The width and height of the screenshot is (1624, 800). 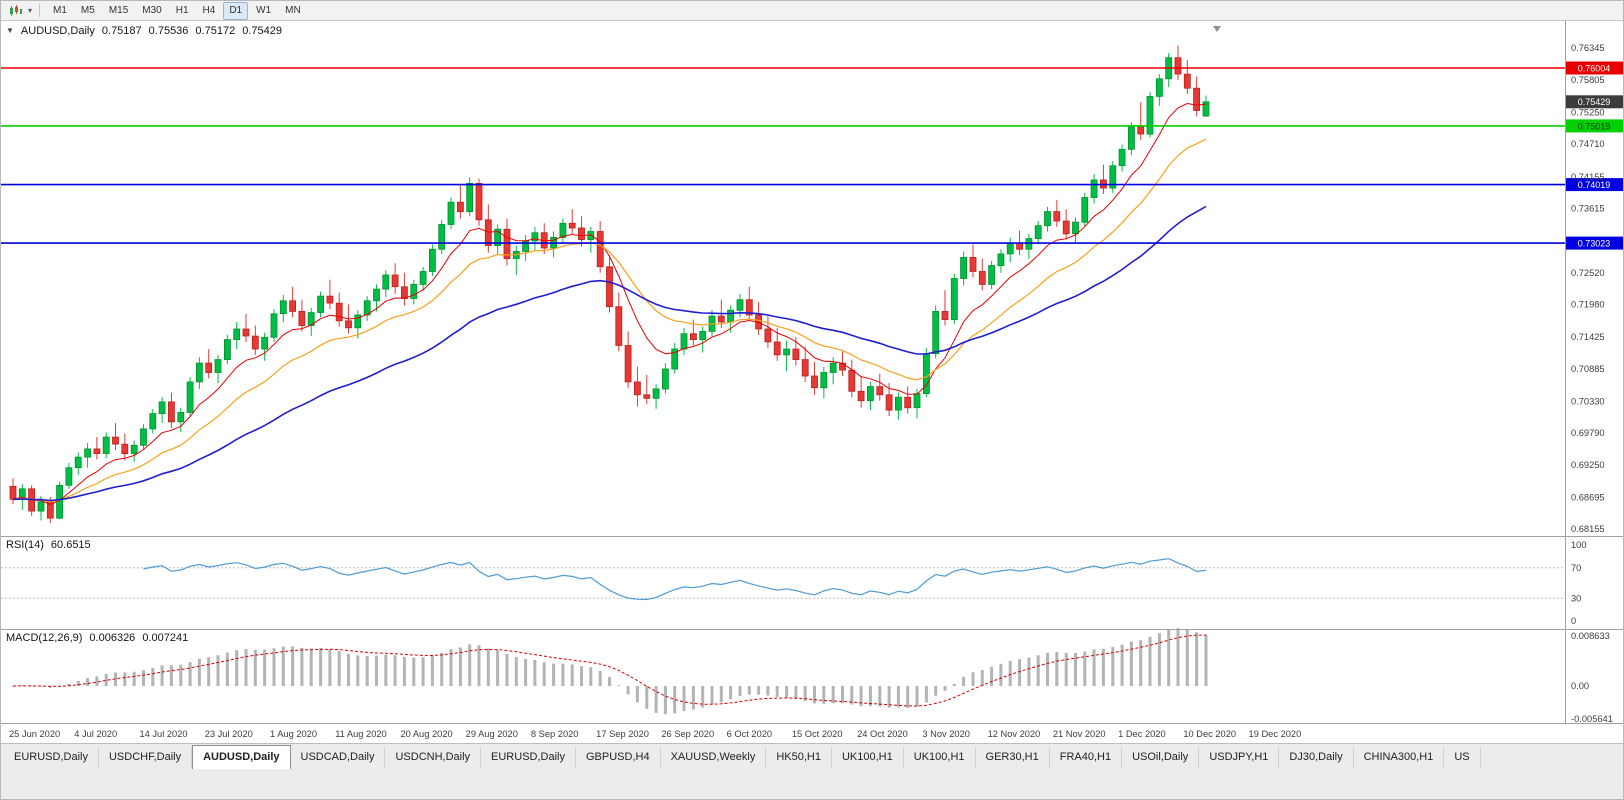 I want to click on price-line-badge-0.76004, so click(x=1594, y=68).